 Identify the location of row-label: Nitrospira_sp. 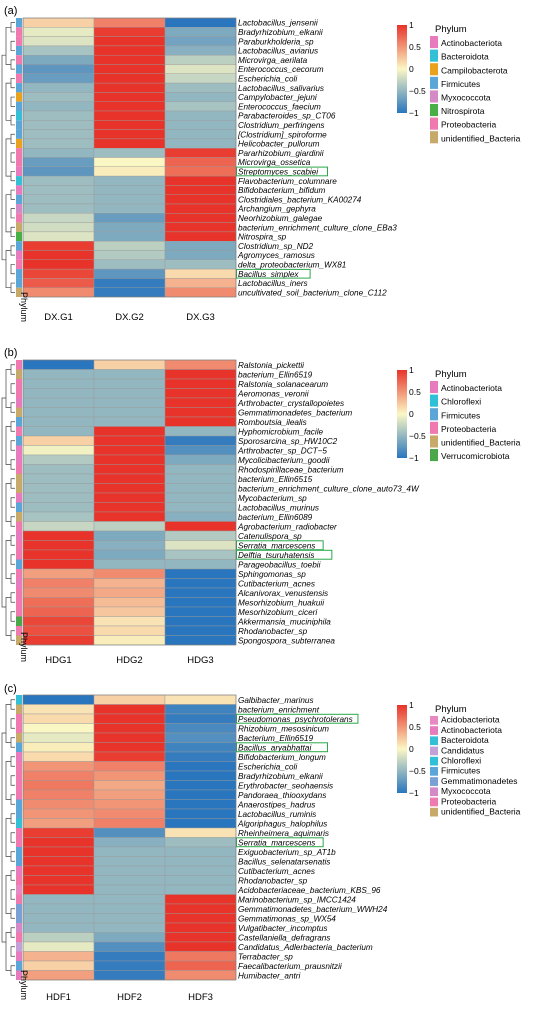
(262, 237).